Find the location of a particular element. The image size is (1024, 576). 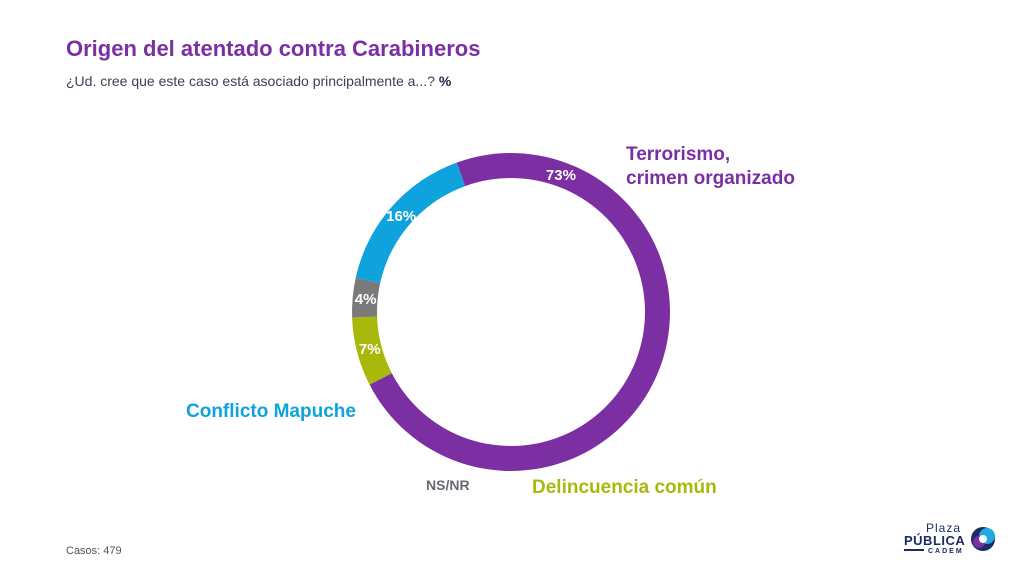

slice-delincuencia-comun is located at coordinates (372, 350).